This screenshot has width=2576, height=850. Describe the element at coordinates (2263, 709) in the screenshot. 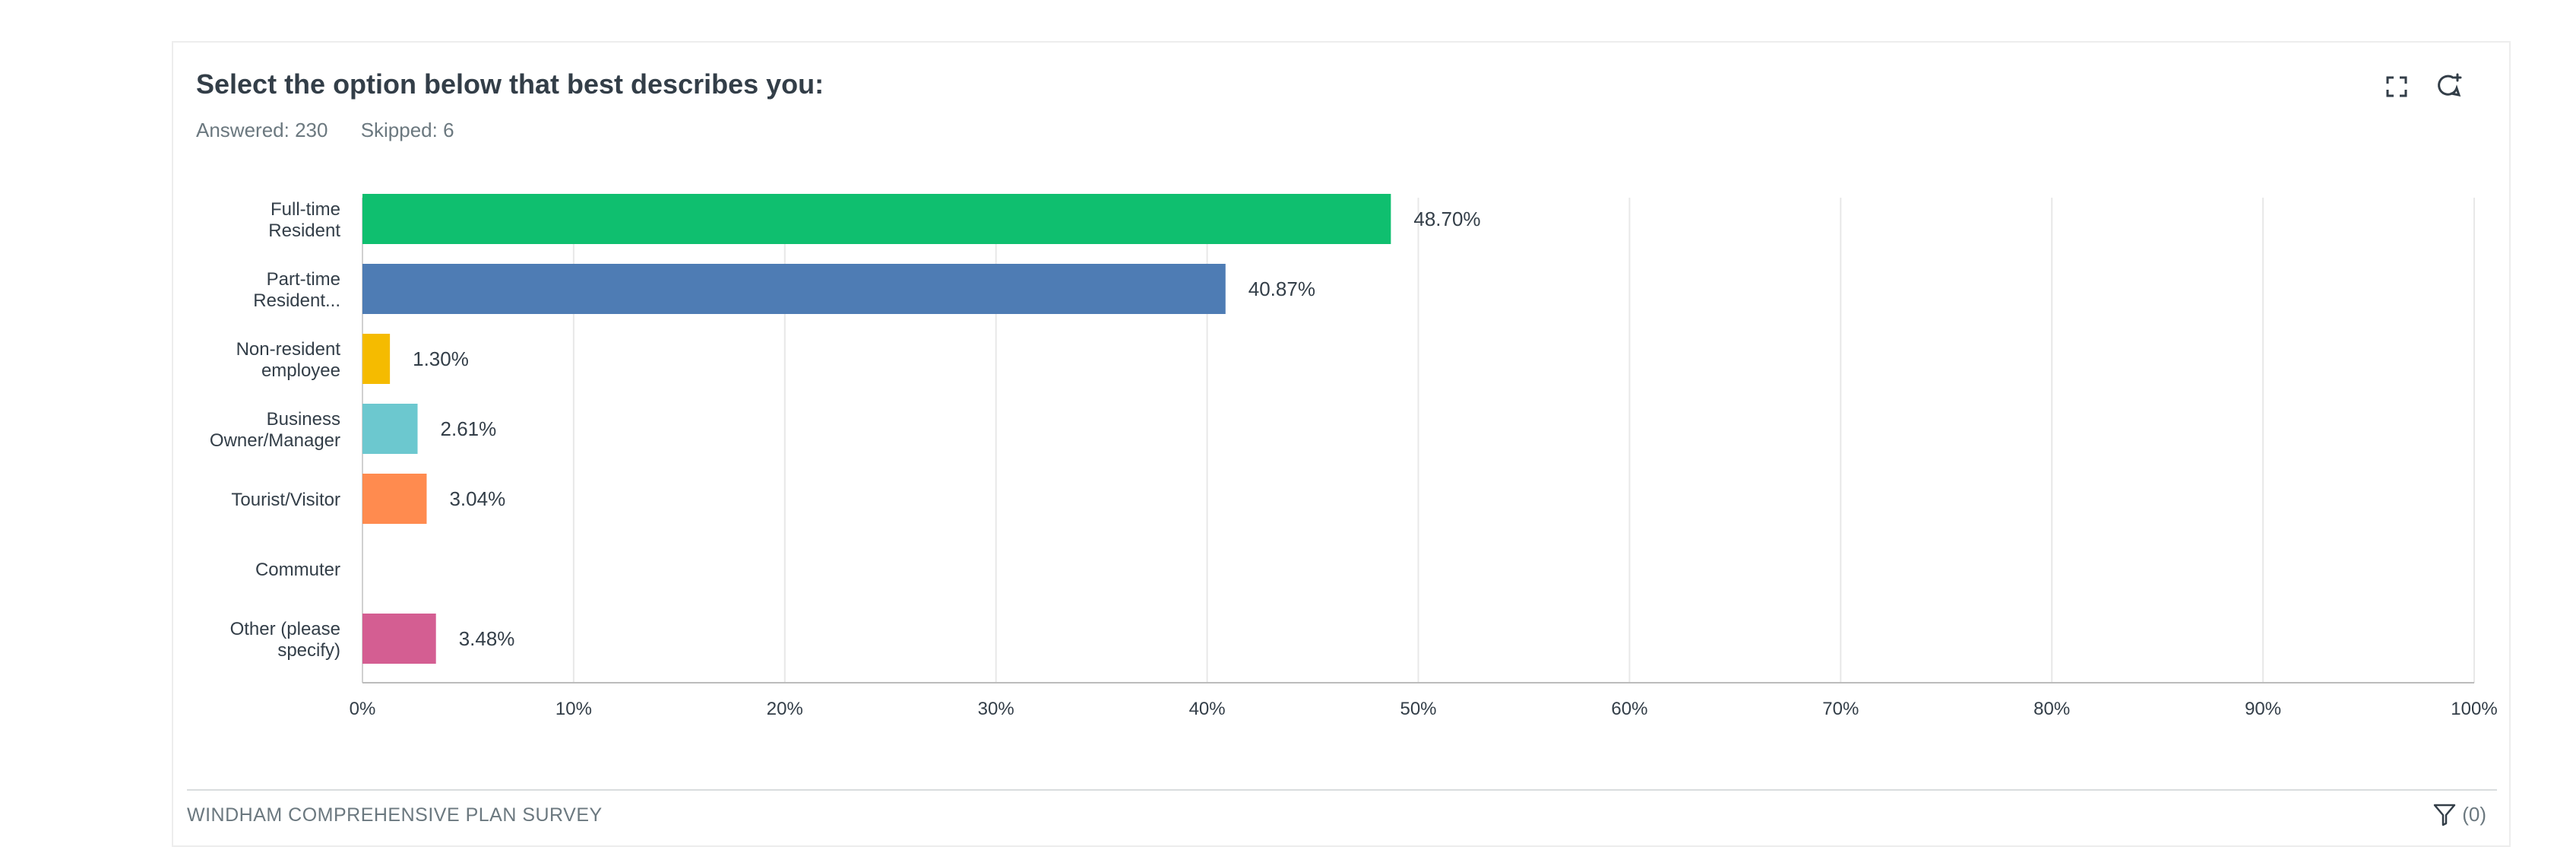

I see `x-tick-label-9: 90%` at that location.